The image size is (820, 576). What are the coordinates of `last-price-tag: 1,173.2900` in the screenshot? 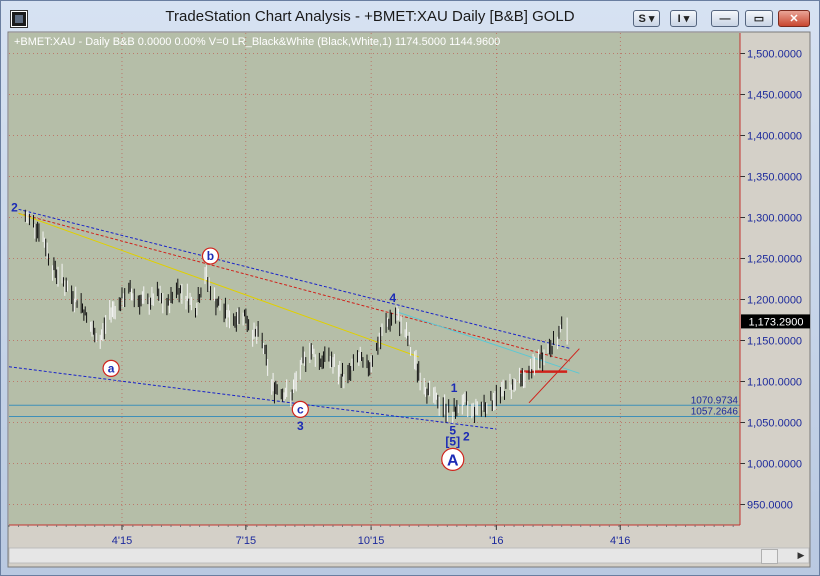 It's located at (775, 321).